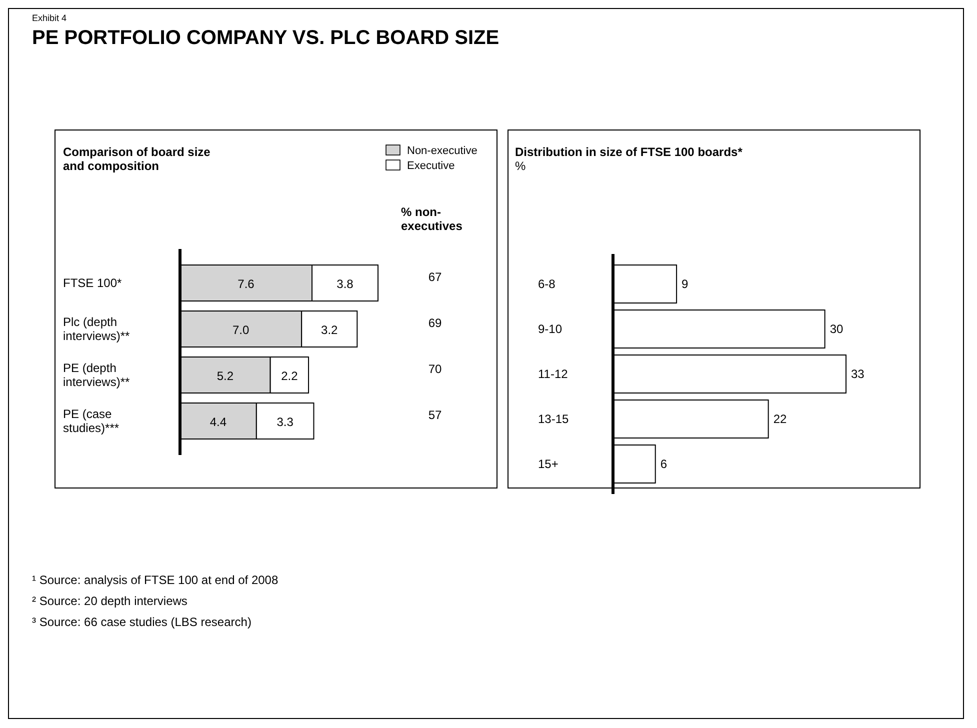 The width and height of the screenshot is (977, 728). Describe the element at coordinates (442, 151) in the screenshot. I see `legend-label: Non-executive` at that location.